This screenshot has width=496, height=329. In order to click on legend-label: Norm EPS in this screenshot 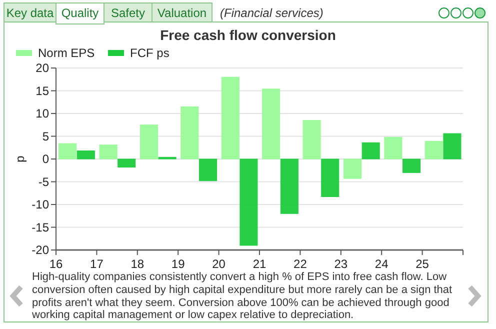, I will do `click(66, 53)`.